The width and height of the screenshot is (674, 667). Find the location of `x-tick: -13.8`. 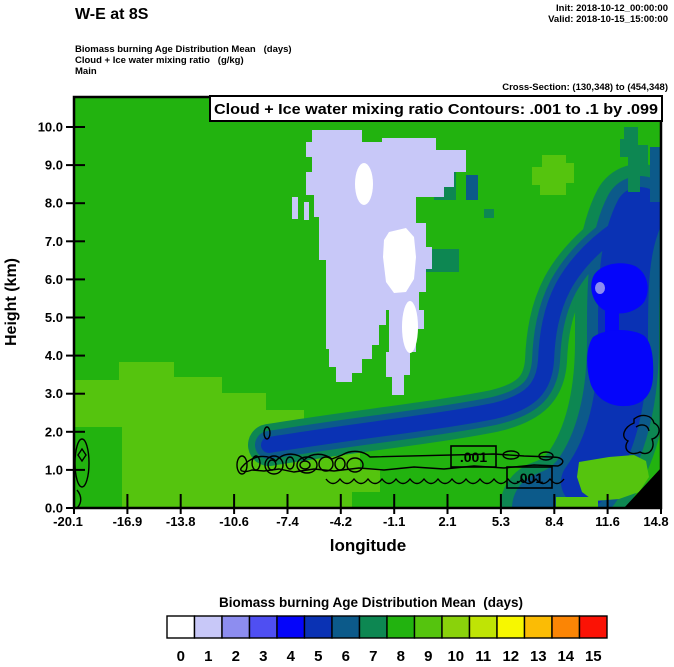

x-tick: -13.8 is located at coordinates (181, 521).